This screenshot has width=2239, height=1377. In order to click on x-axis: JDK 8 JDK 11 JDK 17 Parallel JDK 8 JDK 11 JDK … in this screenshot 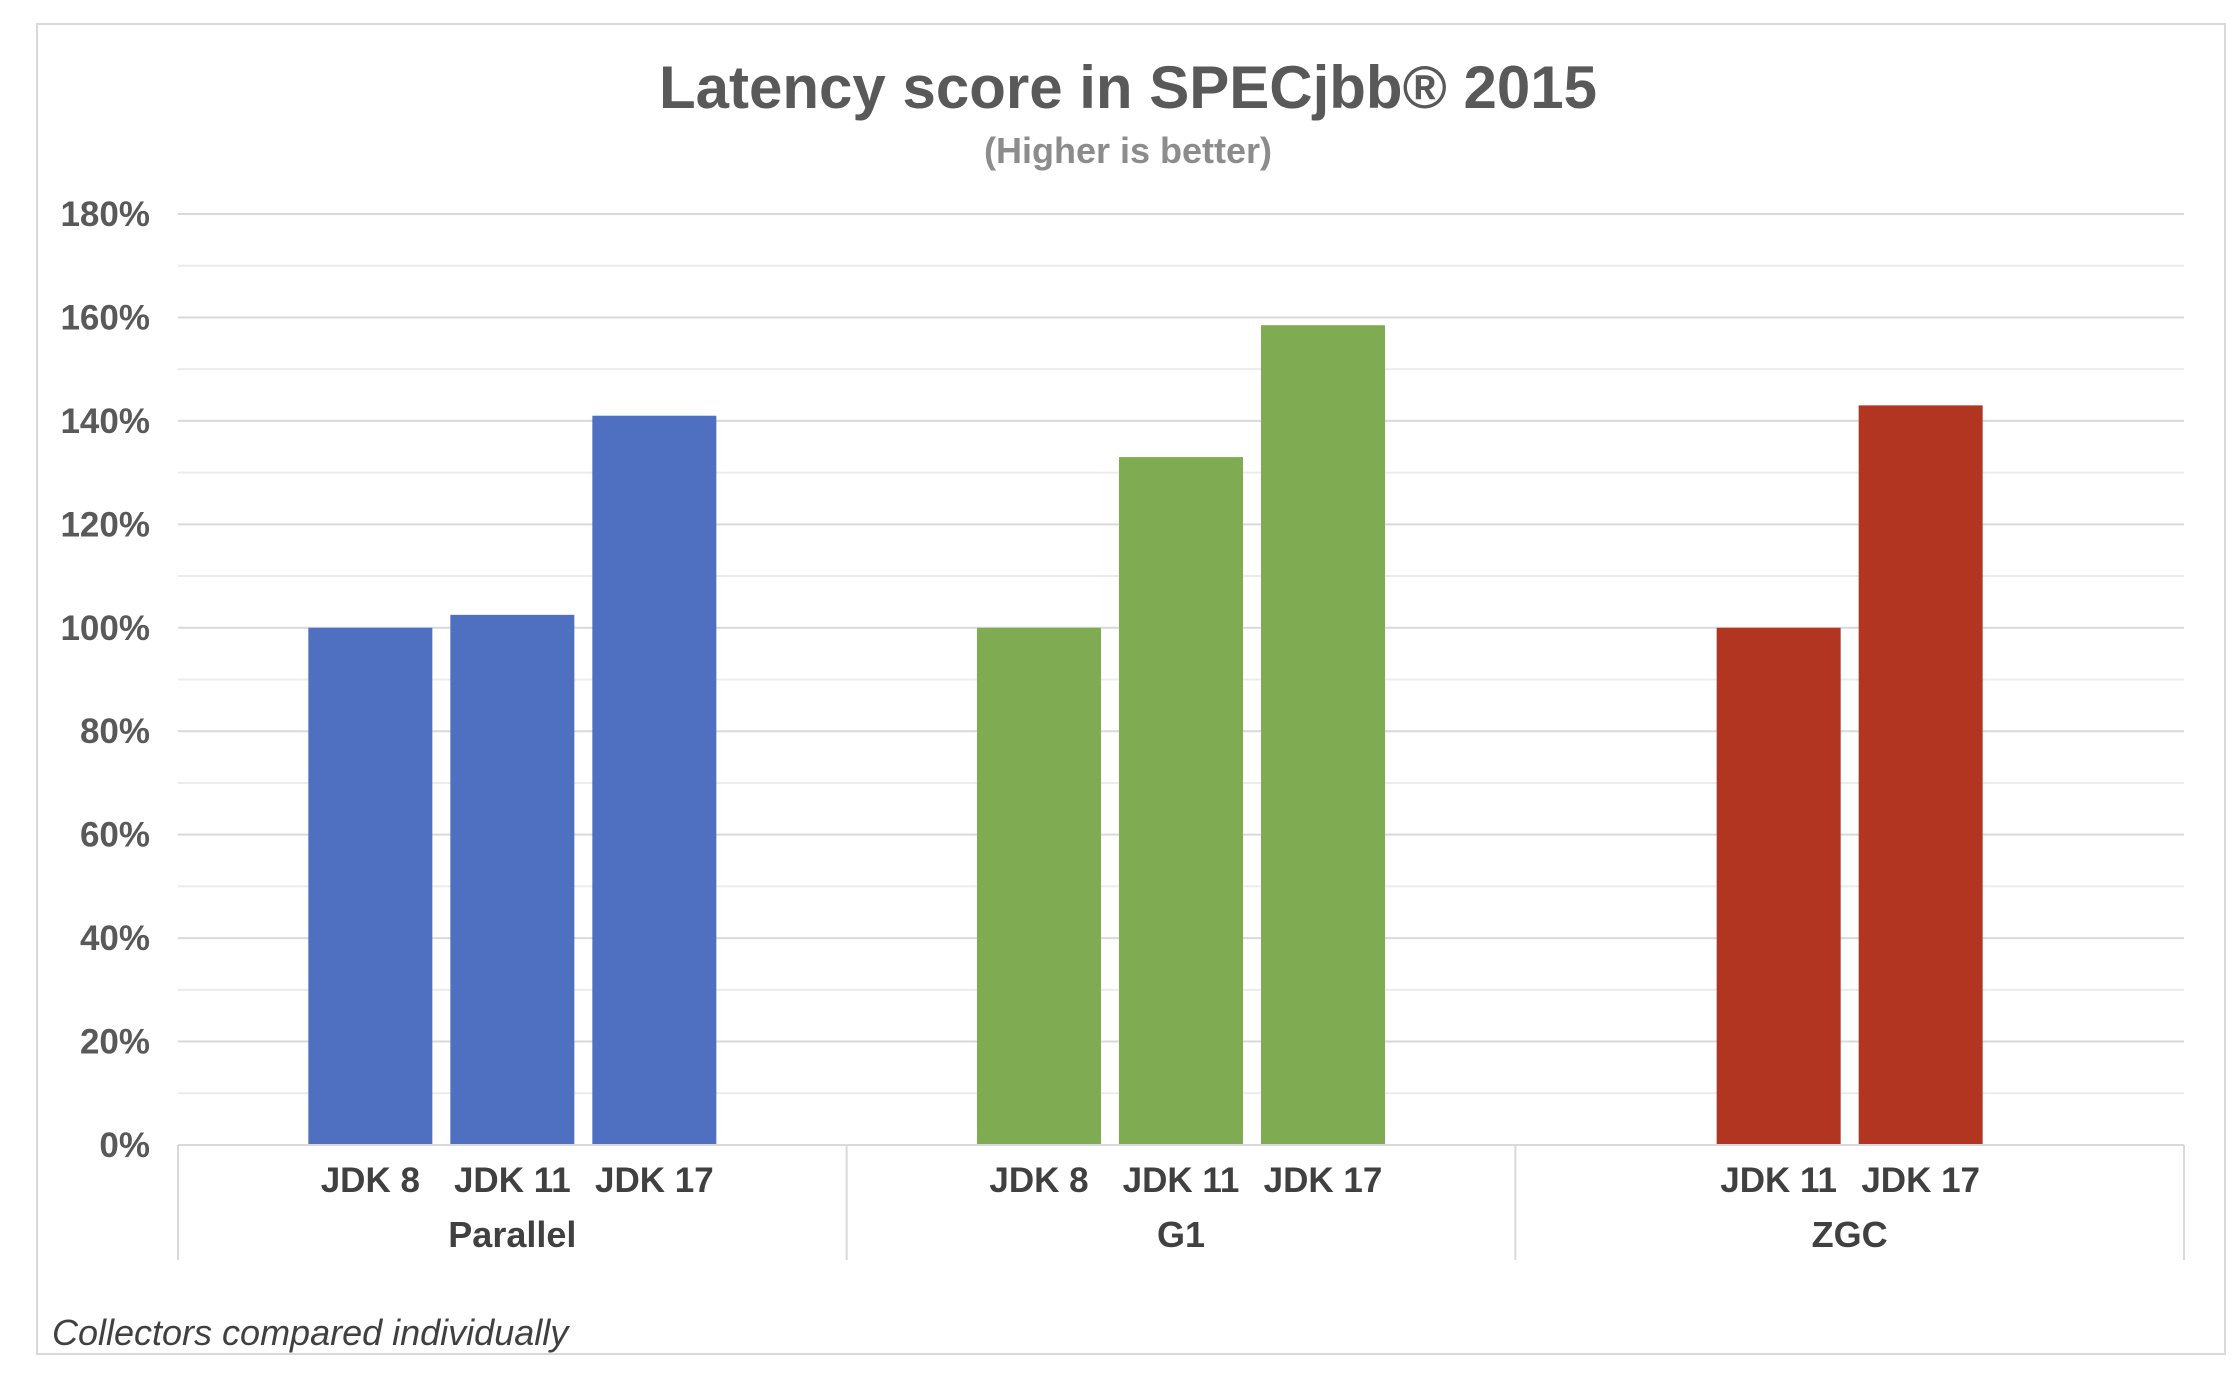, I will do `click(1181, 1202)`.